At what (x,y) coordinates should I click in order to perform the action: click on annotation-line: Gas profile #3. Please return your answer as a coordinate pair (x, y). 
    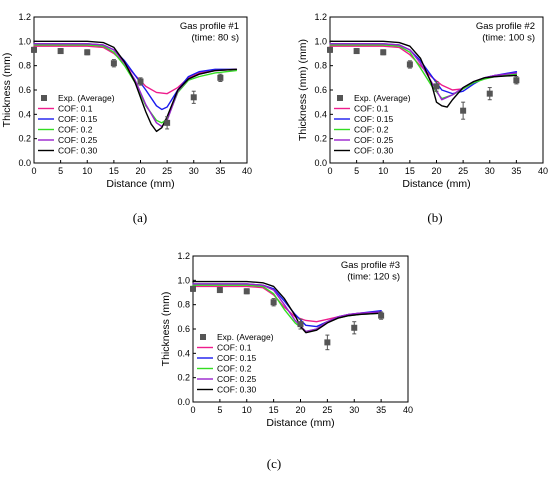
    Looking at the image, I should click on (370, 265).